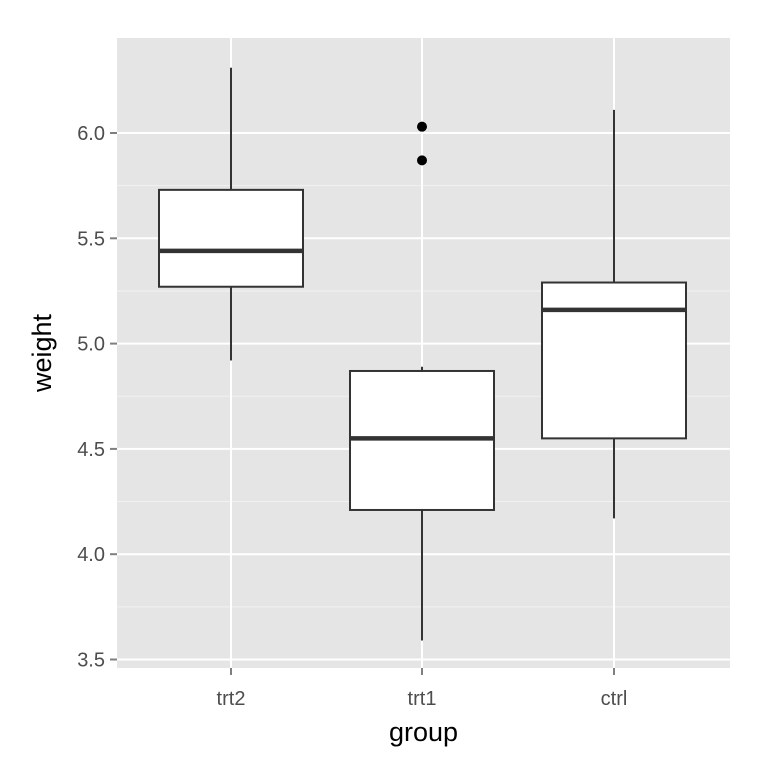 The width and height of the screenshot is (768, 768). I want to click on y-tick-label: 4.5, so click(91, 450).